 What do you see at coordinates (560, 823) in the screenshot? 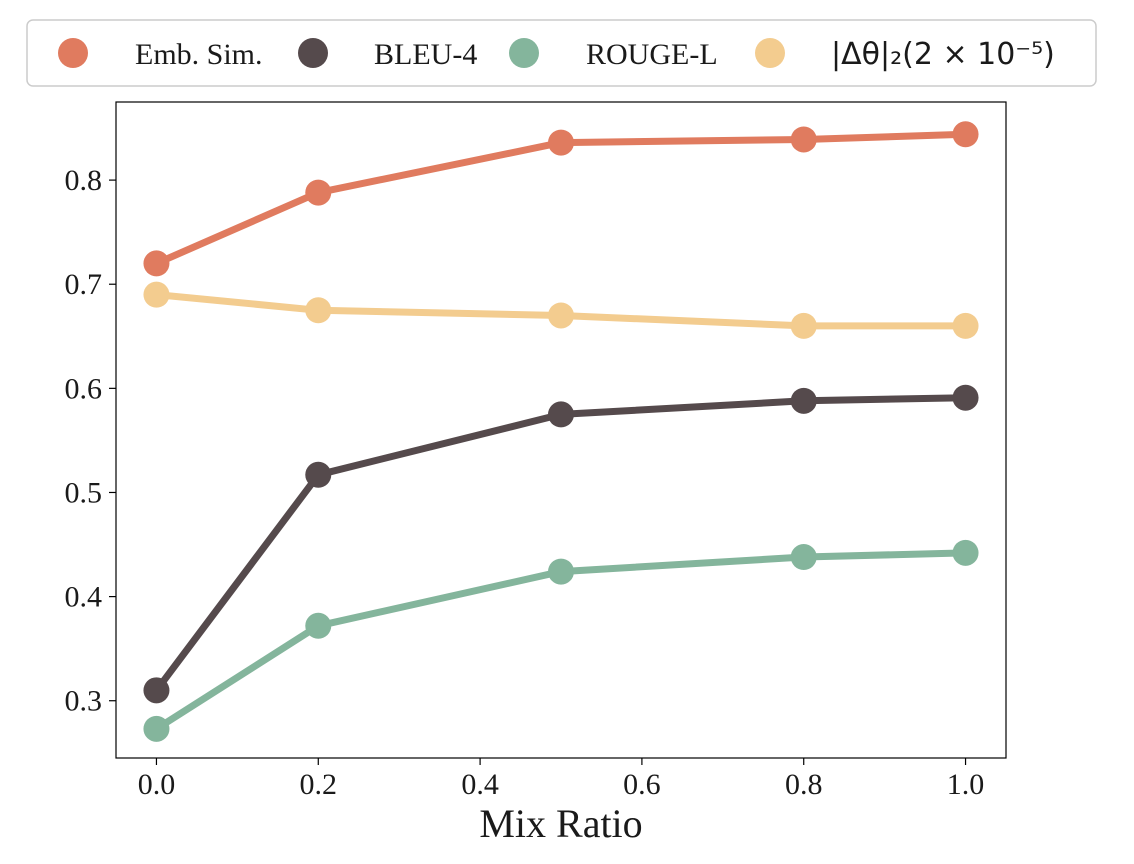
I see `x-axis-title: Mix Ratio` at bounding box center [560, 823].